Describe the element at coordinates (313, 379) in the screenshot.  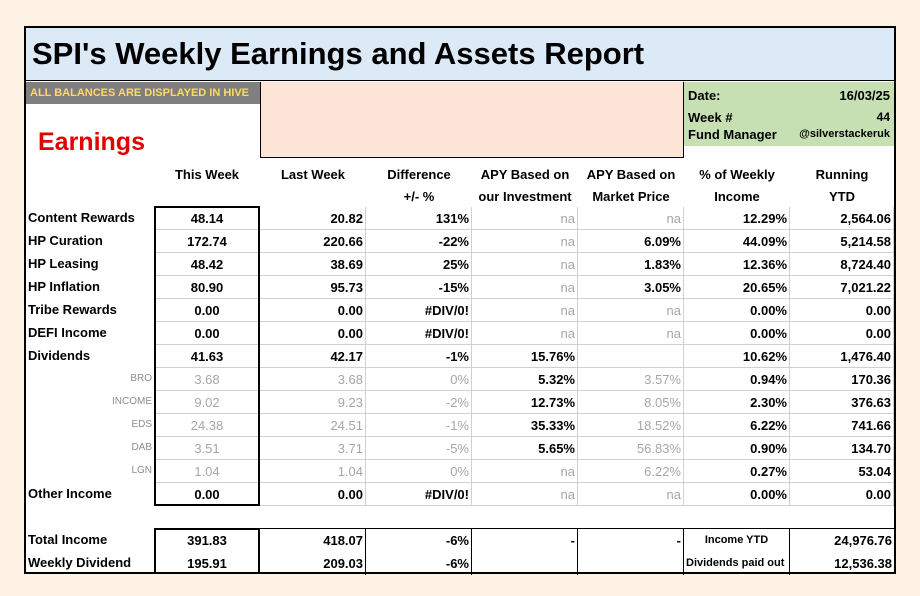
I see `cell-last: 3.68` at that location.